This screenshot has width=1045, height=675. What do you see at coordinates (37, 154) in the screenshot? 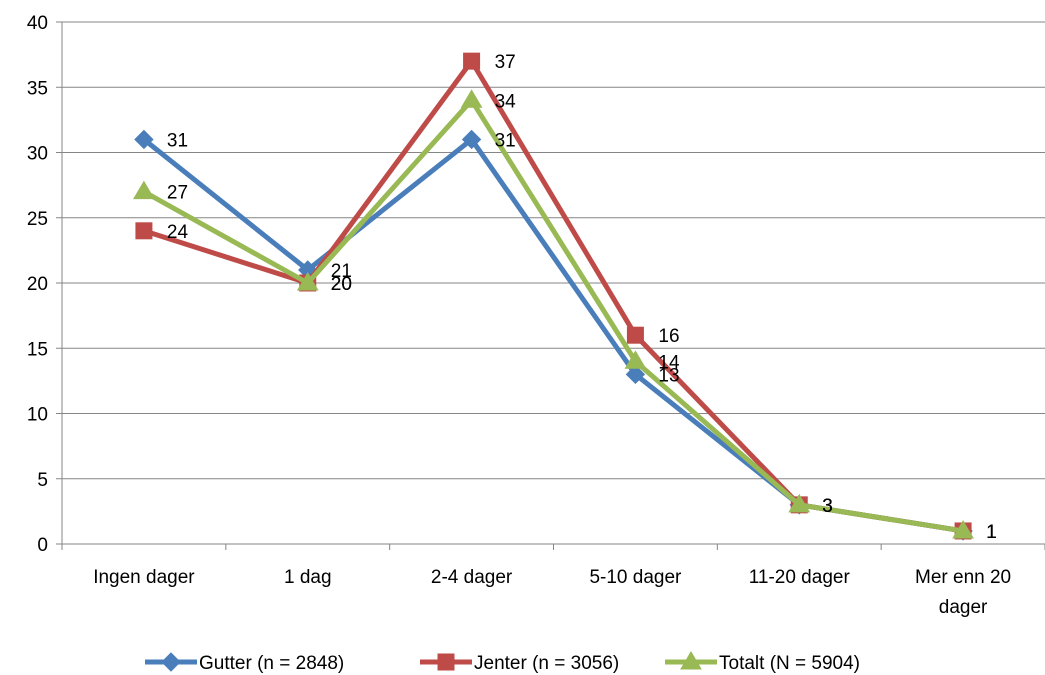
I see `y-tick-label: 30` at bounding box center [37, 154].